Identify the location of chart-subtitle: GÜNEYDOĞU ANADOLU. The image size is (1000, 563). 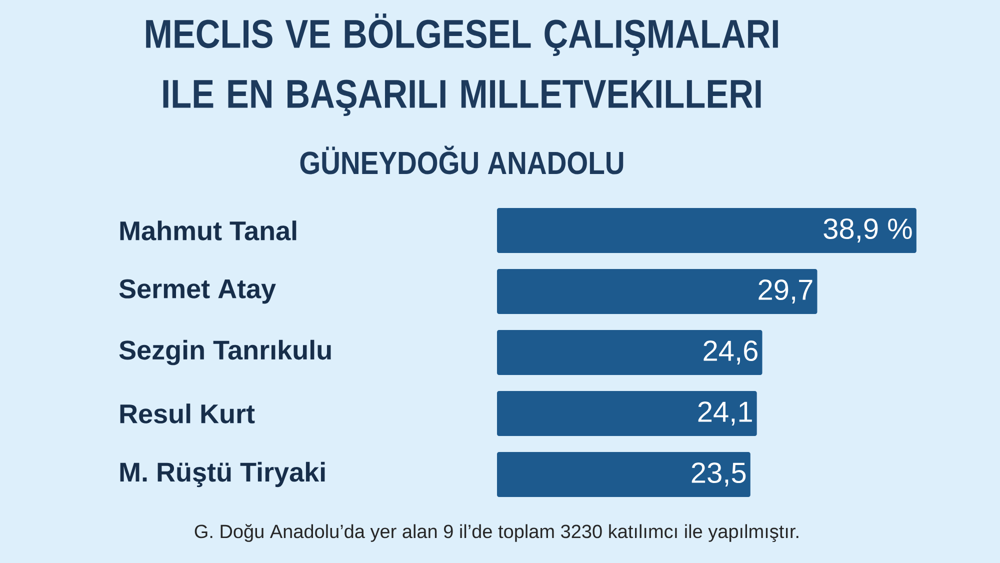
(462, 160).